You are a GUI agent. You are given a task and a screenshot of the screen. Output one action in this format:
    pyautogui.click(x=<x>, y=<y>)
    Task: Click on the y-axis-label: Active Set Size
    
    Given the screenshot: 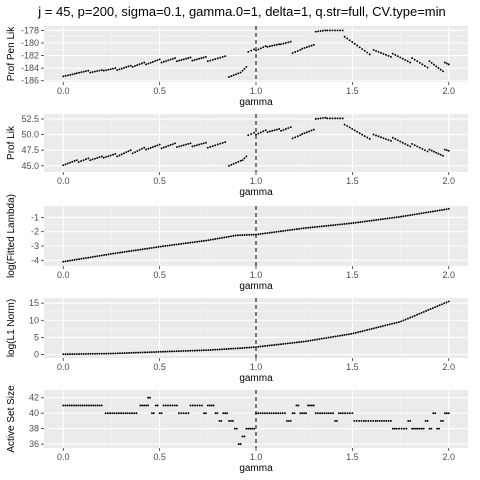 What is the action you would take?
    pyautogui.click(x=11, y=419)
    